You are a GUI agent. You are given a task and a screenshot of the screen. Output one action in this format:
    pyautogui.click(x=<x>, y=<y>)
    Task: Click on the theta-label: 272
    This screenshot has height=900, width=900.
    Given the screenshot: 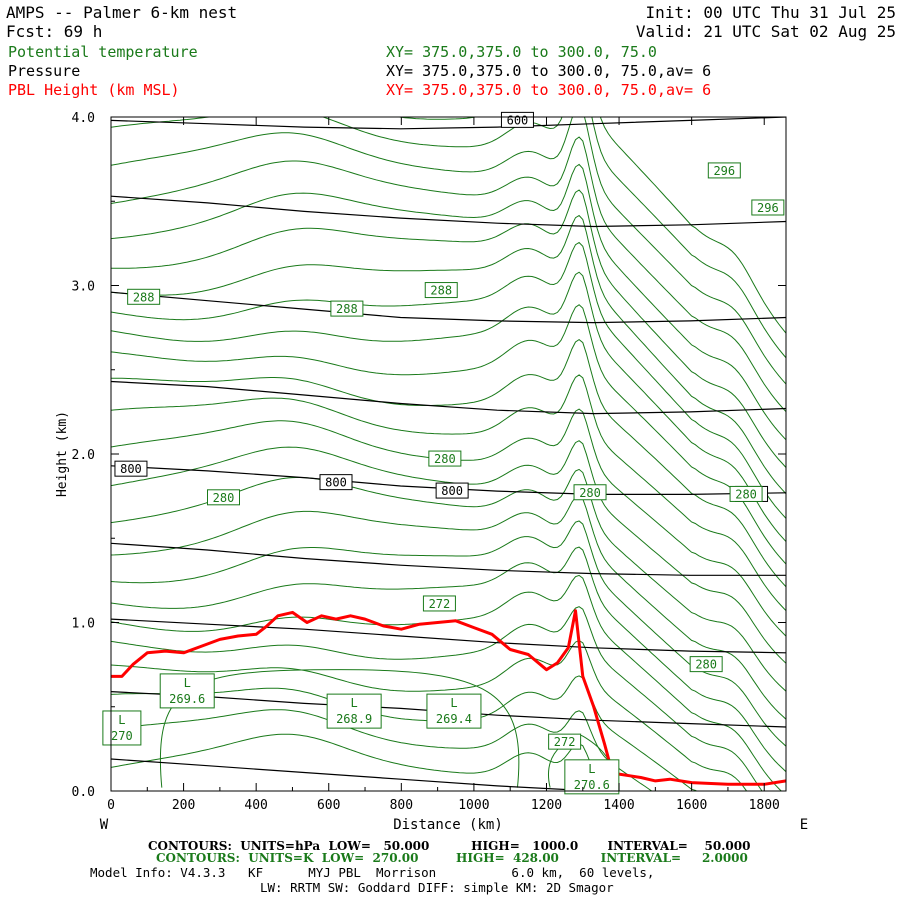 What is the action you would take?
    pyautogui.click(x=565, y=741)
    